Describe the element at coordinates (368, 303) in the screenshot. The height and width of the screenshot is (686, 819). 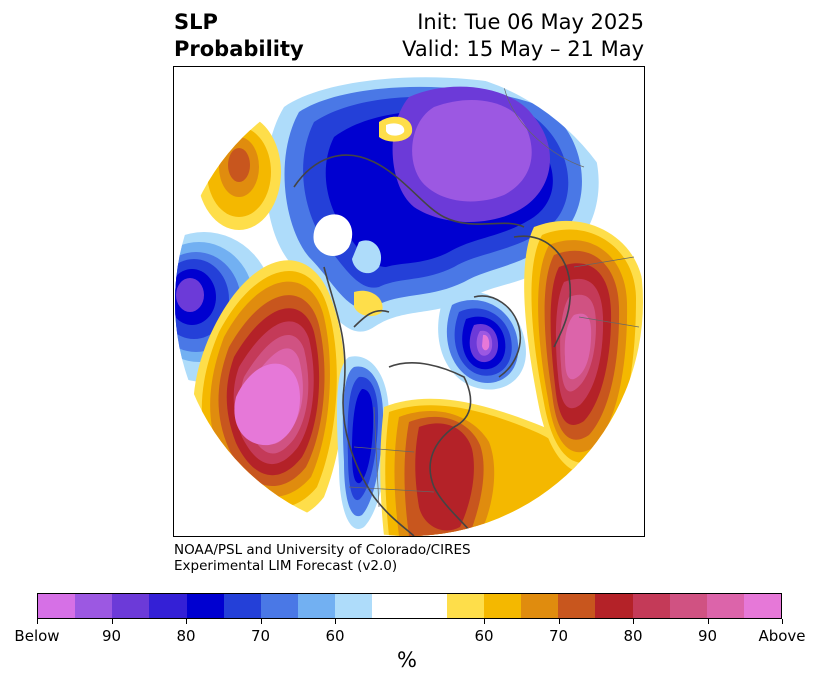
I see `alaska-positive` at that location.